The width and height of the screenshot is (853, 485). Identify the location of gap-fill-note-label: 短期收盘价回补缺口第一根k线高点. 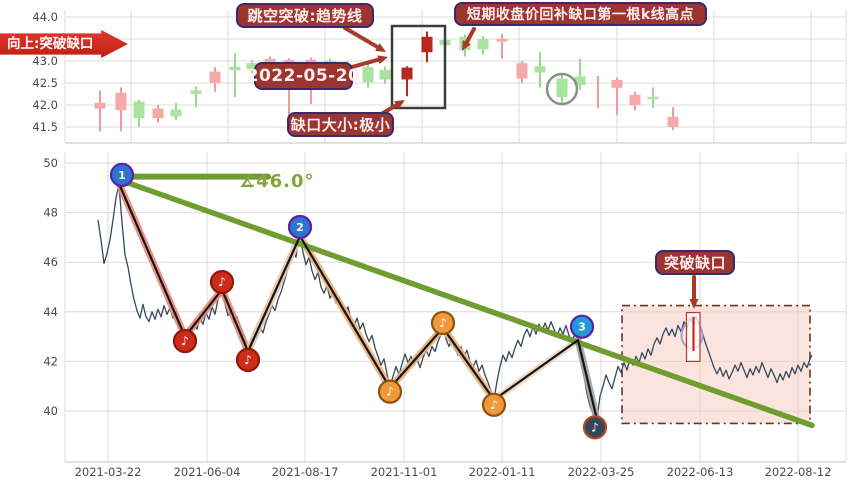
(580, 14).